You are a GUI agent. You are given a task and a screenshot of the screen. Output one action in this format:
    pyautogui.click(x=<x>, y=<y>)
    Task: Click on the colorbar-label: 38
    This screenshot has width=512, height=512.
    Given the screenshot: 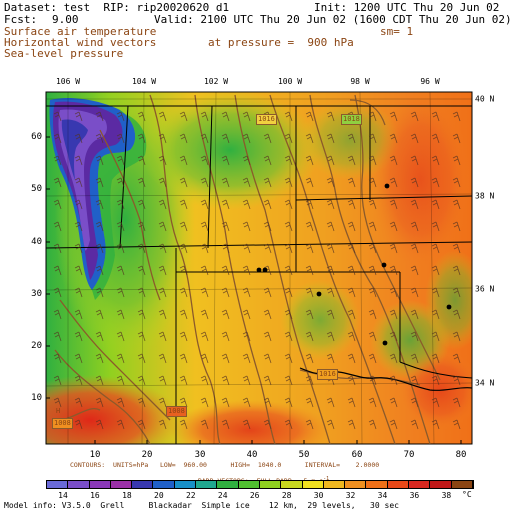 What is the action you would take?
    pyautogui.click(x=446, y=495)
    